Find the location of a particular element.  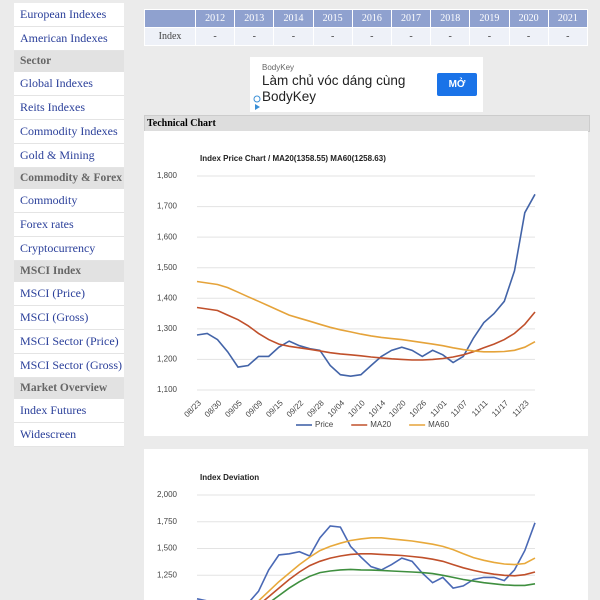

x-tick-label: 09/05 is located at coordinates (233, 408).